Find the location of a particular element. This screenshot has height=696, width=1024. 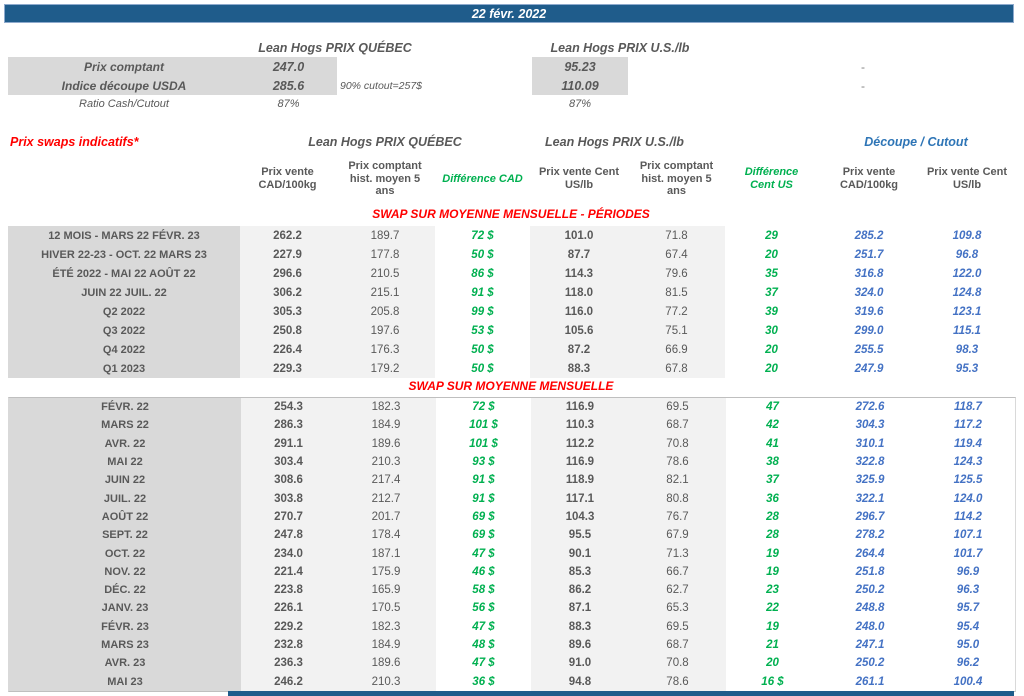

month-label: OCT. 22 is located at coordinates (125, 553).